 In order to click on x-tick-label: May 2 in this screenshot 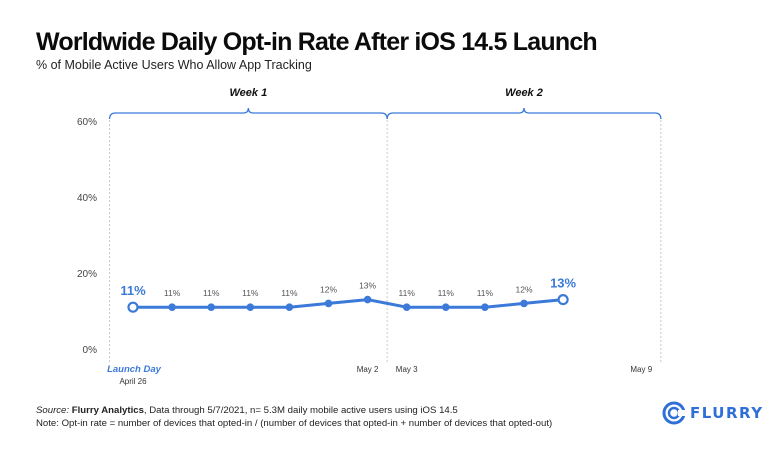, I will do `click(368, 369)`.